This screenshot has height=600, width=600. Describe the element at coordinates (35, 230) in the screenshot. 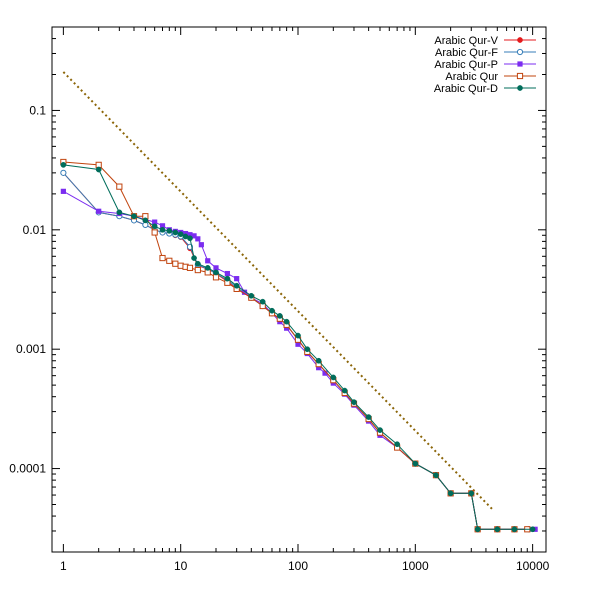

I see `y-tick-label-1: 0.01` at that location.